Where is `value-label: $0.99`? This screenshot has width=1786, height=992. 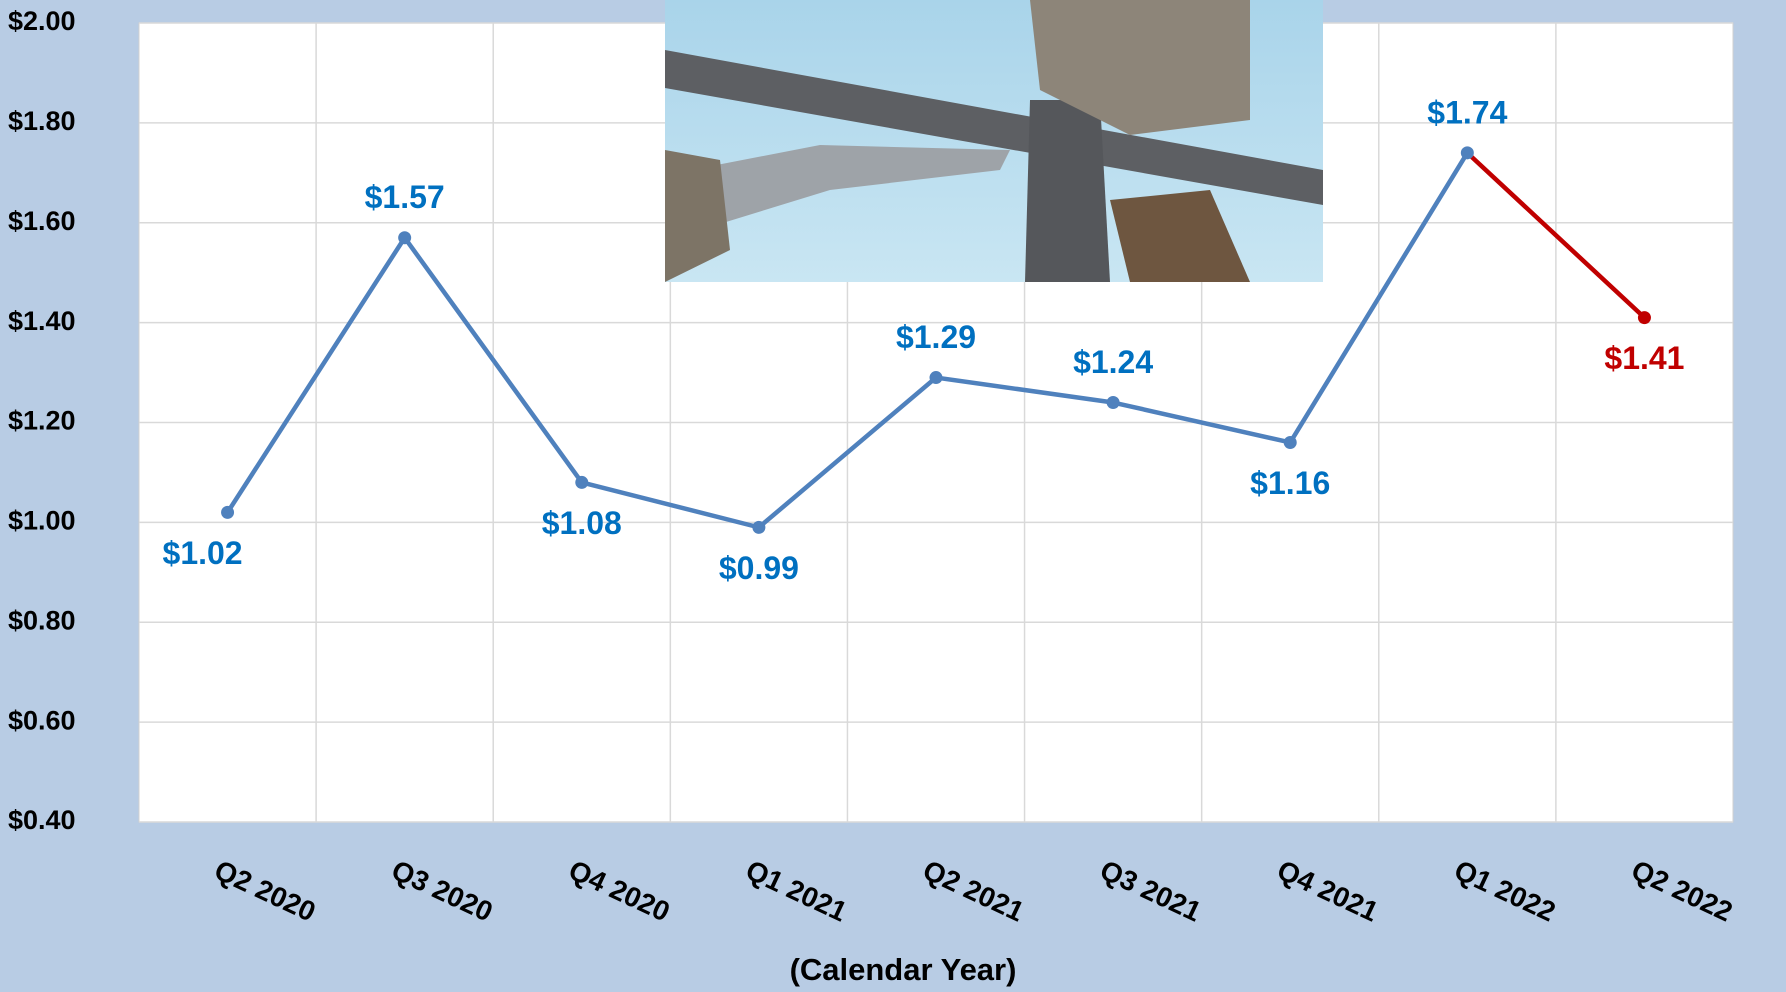
value-label: $0.99 is located at coordinates (759, 568).